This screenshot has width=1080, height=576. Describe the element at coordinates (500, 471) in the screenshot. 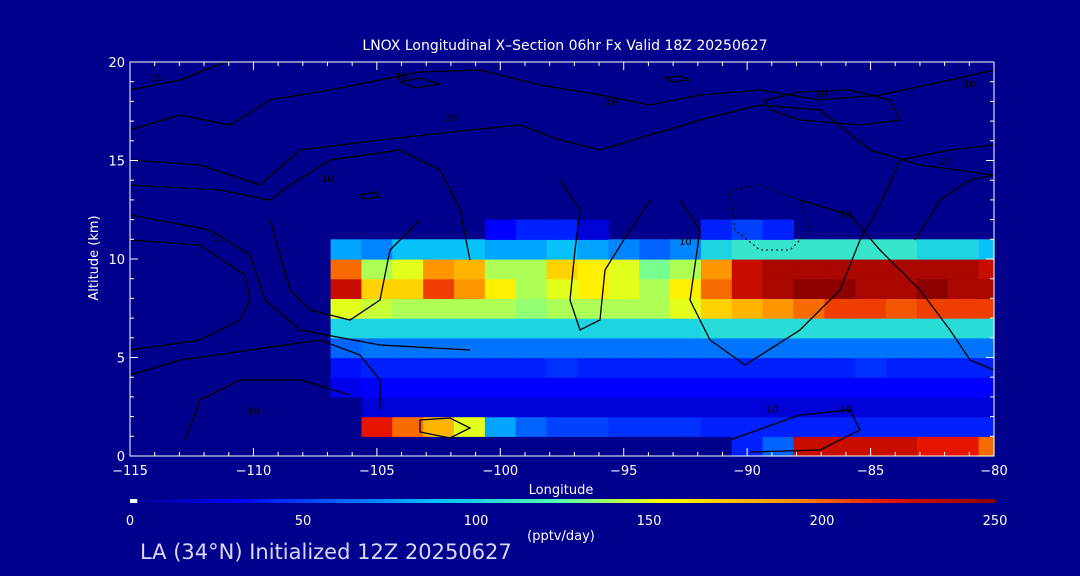

I see `x-tick-label: −100` at that location.